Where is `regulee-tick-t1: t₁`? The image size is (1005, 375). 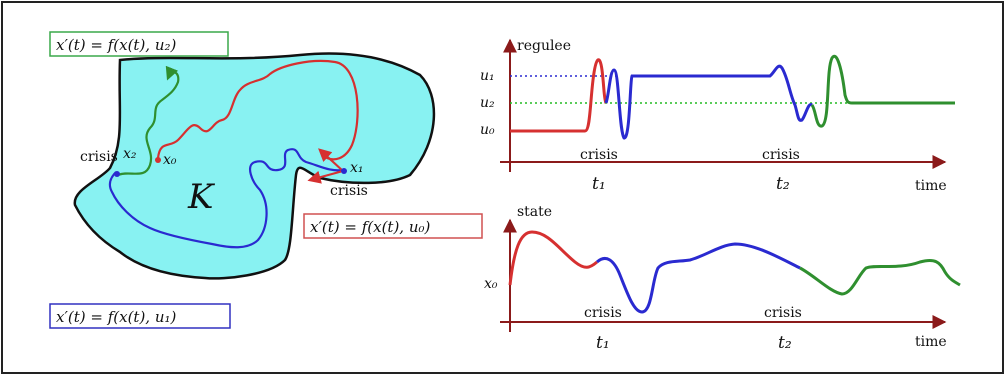
regulee-tick-t1: t₁ is located at coordinates (599, 184).